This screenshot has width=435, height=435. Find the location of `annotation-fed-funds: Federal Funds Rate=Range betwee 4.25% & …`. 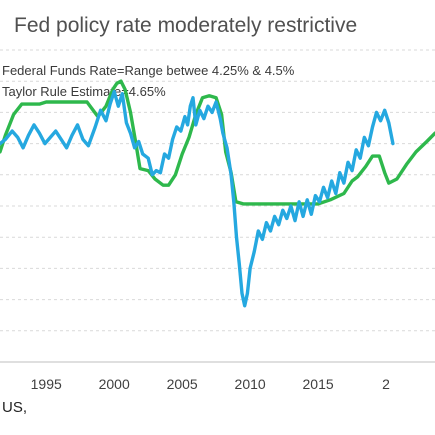

annotation-fed-funds: Federal Funds Rate=Range betwee 4.25% & … is located at coordinates (148, 70).